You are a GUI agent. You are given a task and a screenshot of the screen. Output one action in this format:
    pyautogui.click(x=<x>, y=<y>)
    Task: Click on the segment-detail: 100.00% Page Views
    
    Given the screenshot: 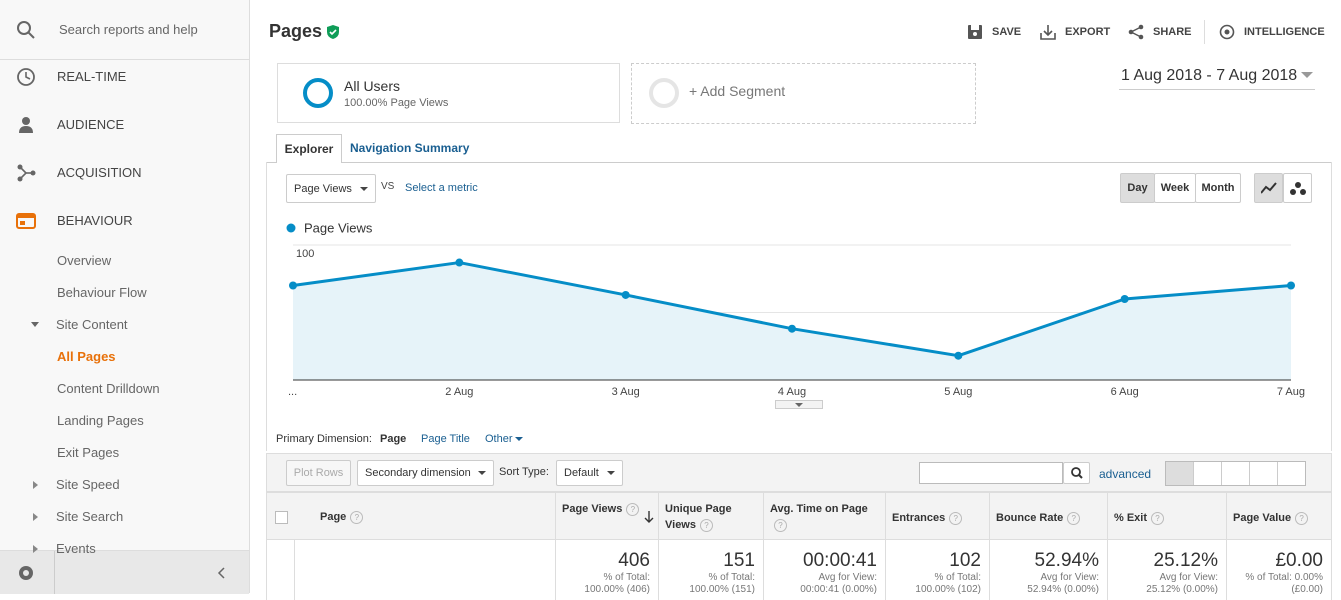 What is the action you would take?
    pyautogui.click(x=396, y=103)
    